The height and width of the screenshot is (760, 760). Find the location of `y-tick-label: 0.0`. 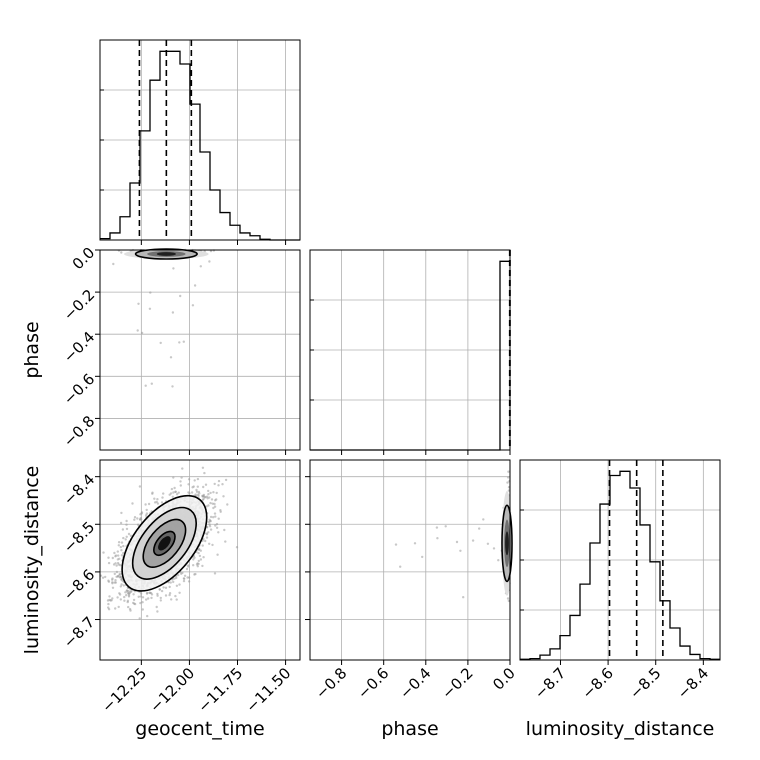

y-tick-label: 0.0 is located at coordinates (84, 259).